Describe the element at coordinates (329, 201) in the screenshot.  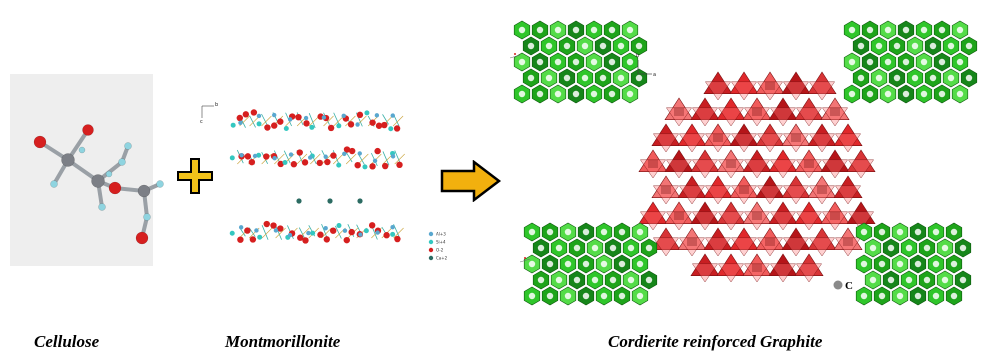
I see `interlayer-calcium-ions` at that location.